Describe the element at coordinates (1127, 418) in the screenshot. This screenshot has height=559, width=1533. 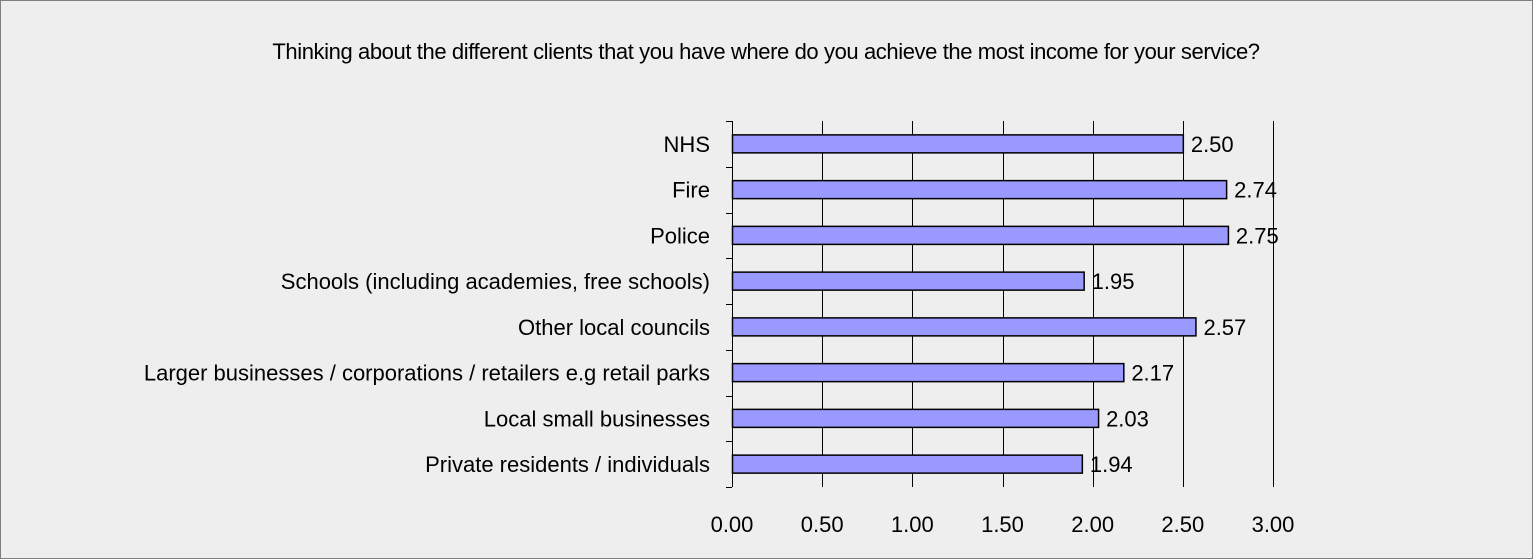
I see `data-label: 2.03` at that location.